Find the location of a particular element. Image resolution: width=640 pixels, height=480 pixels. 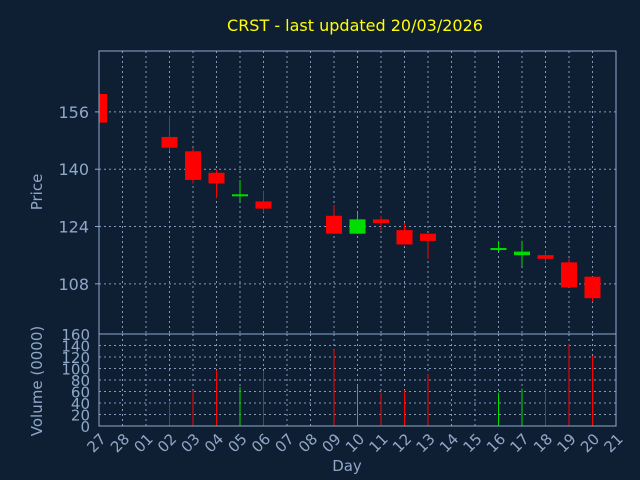

volume-bars is located at coordinates (381, 384).